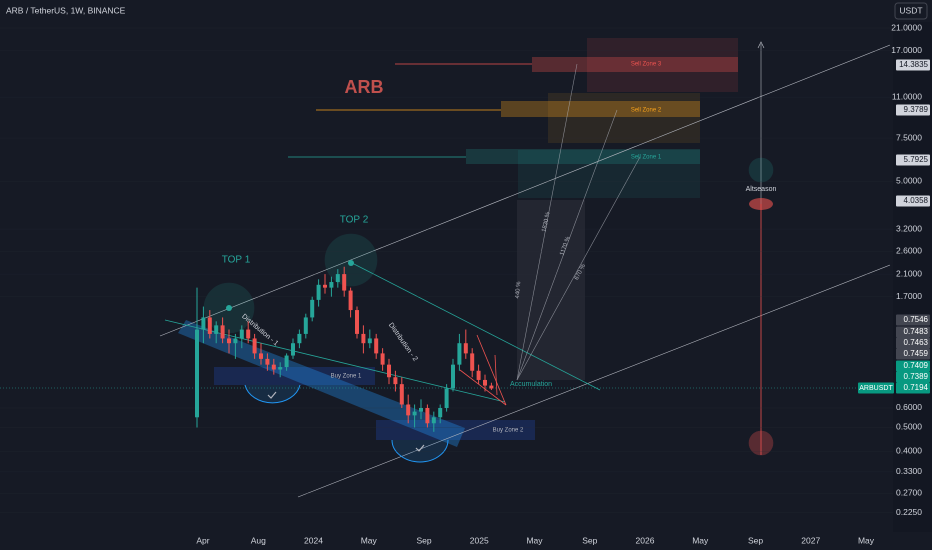 The height and width of the screenshot is (550, 932). I want to click on y-tick-label: 11.0000, so click(907, 96).